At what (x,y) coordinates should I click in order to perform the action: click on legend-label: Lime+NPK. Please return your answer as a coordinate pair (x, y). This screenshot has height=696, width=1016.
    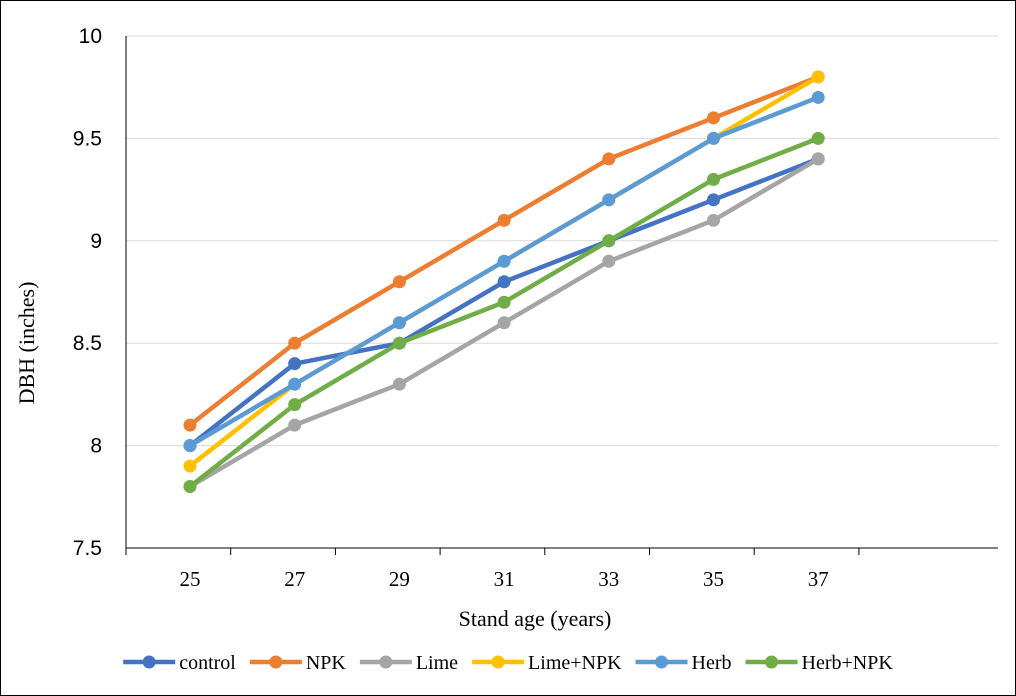
    Looking at the image, I should click on (575, 663).